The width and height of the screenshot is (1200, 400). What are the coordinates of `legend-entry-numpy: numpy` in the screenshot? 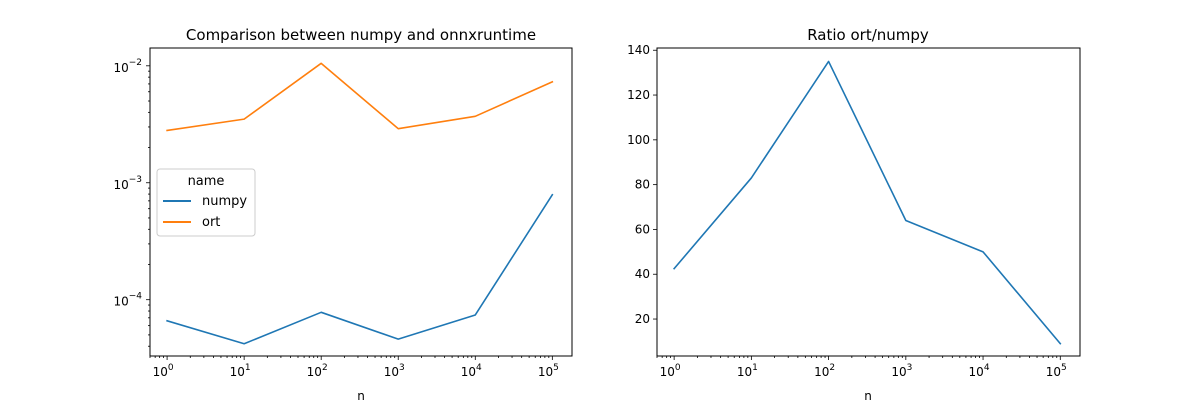 It's located at (224, 201).